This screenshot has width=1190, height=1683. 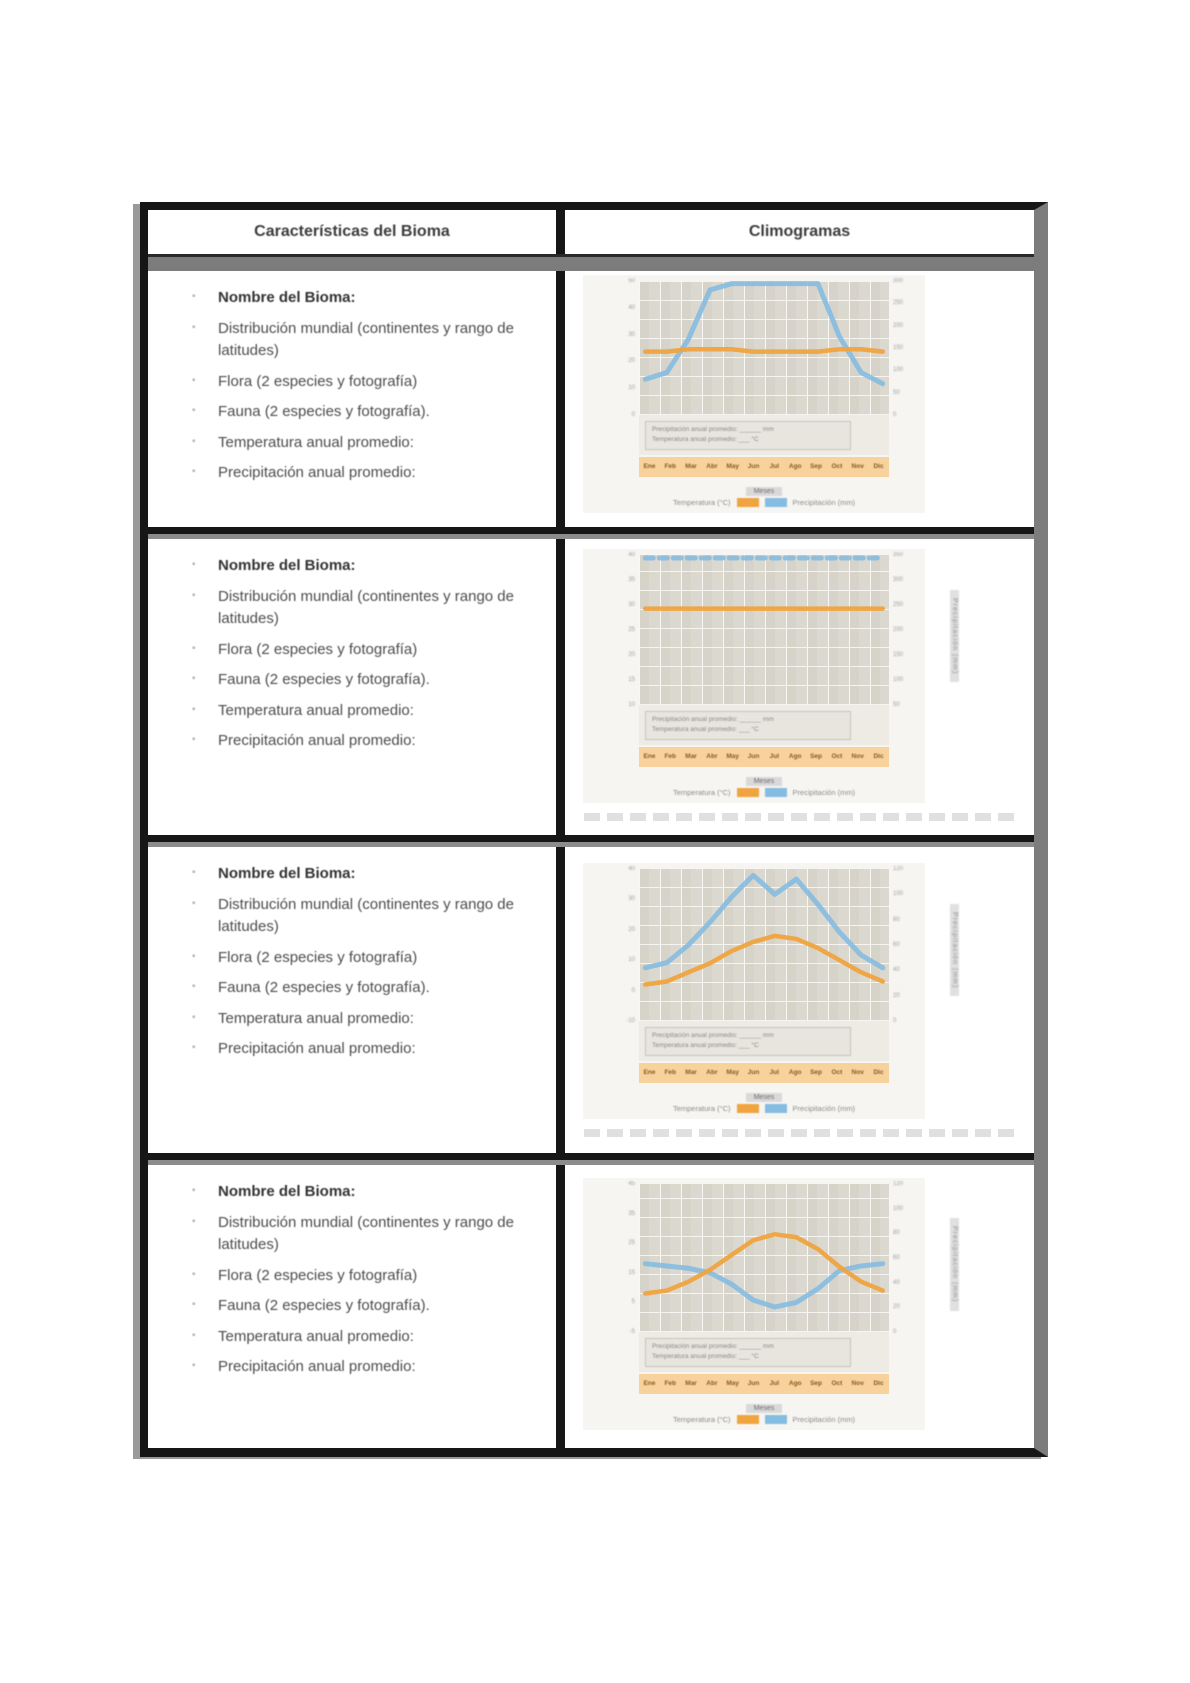 What do you see at coordinates (633, 414) in the screenshot?
I see `axis-tick-label: 0` at bounding box center [633, 414].